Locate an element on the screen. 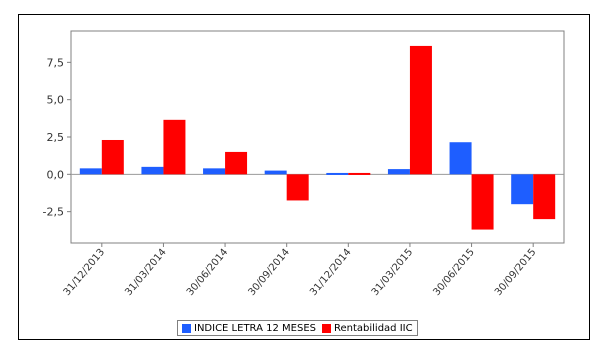 The height and width of the screenshot is (343, 600). legend-label-indice: INDICE LETRA 12 MESES is located at coordinates (255, 328).